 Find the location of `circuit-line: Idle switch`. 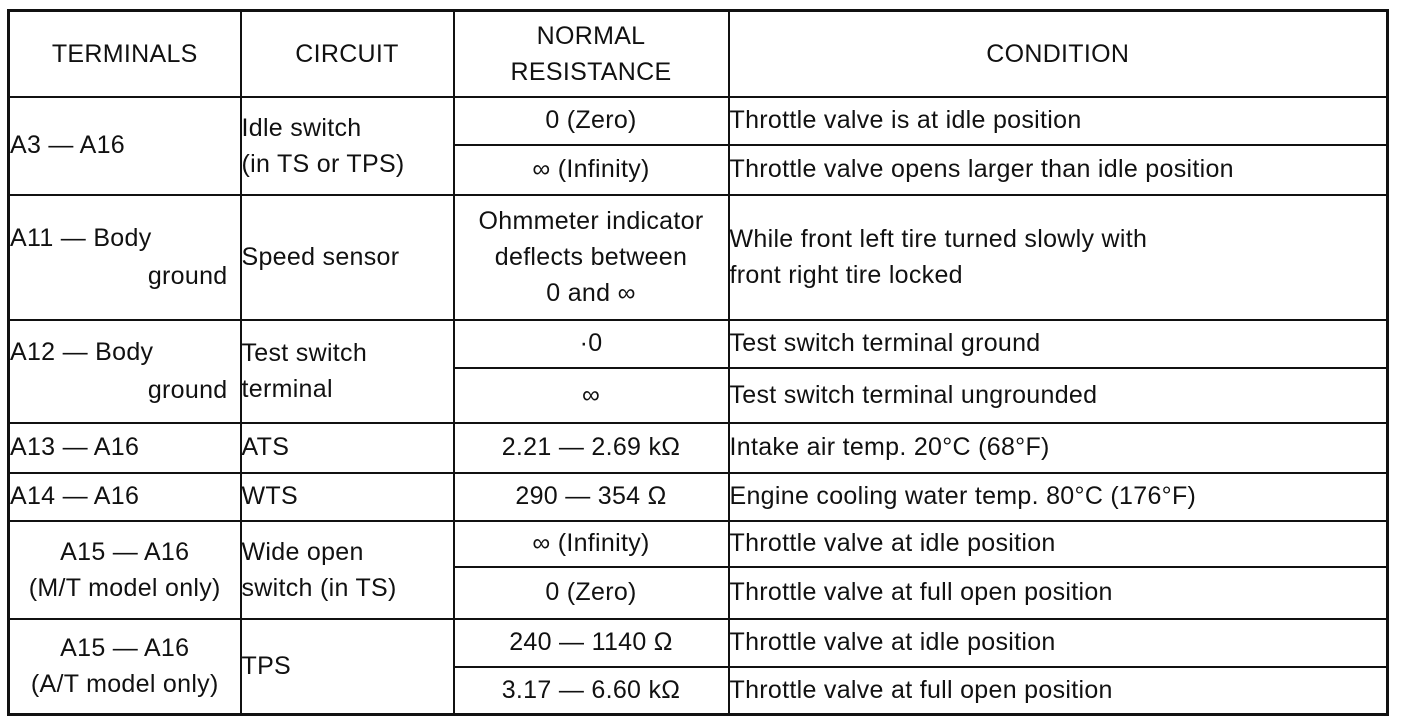

circuit-line: Idle switch is located at coordinates (301, 127).